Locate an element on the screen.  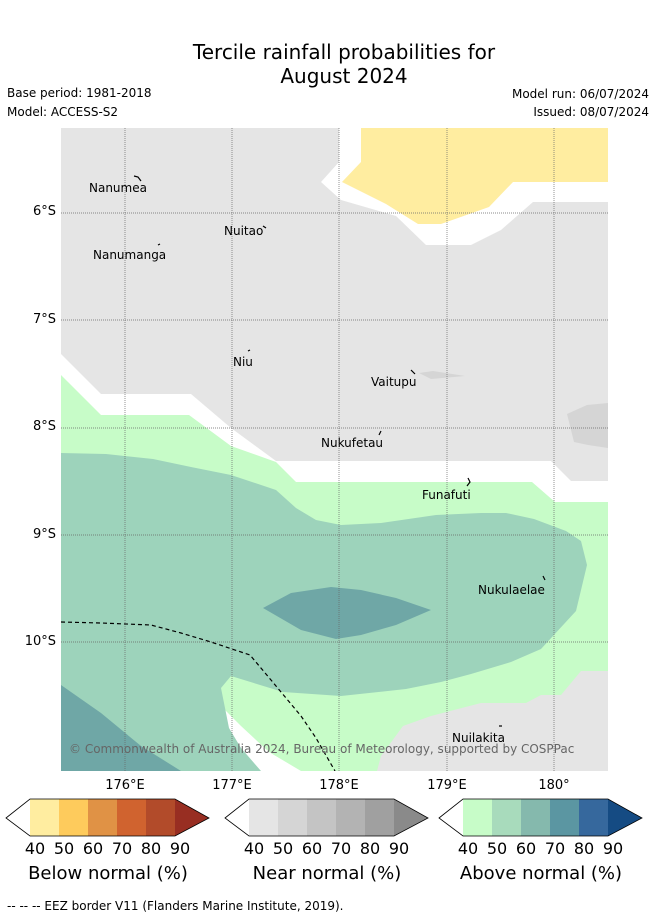
place-label: Nuilakita is located at coordinates (478, 738).